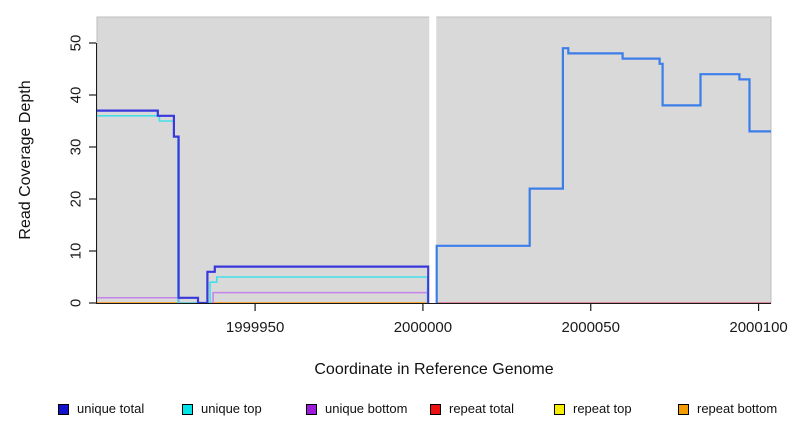  I want to click on y-axis-title: Read Coverage Depth, so click(25, 160).